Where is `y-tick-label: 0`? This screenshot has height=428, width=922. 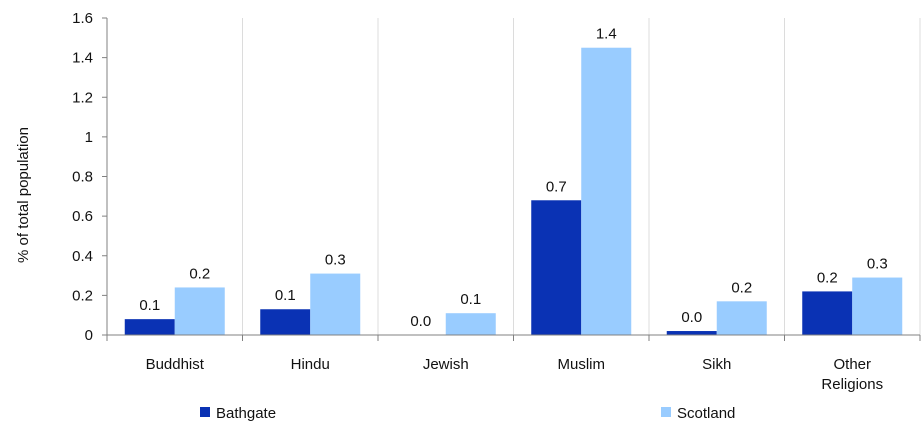
y-tick-label: 0 is located at coordinates (89, 335).